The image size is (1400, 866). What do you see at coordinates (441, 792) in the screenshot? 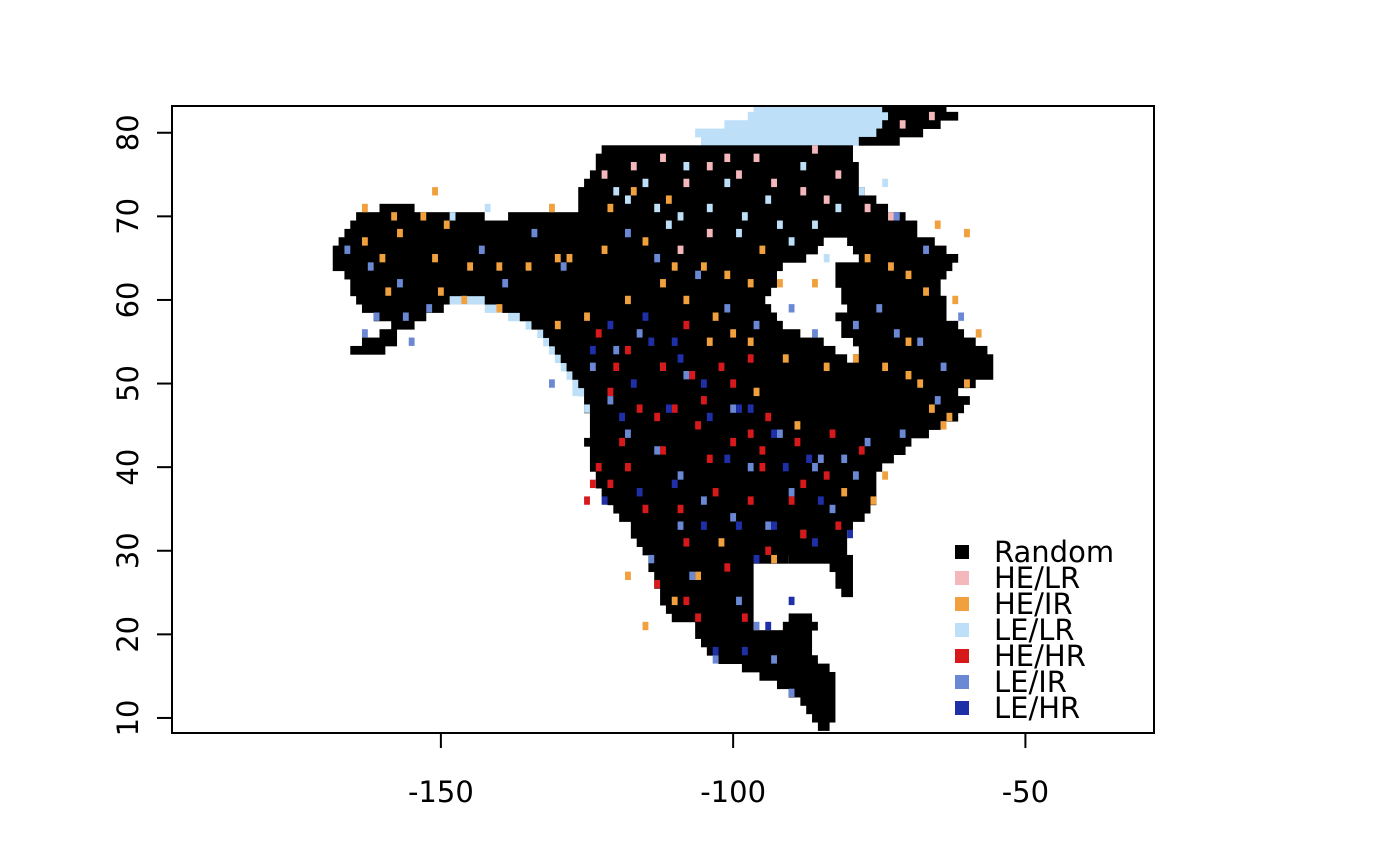
I see `x-tick-label: -150` at bounding box center [441, 792].